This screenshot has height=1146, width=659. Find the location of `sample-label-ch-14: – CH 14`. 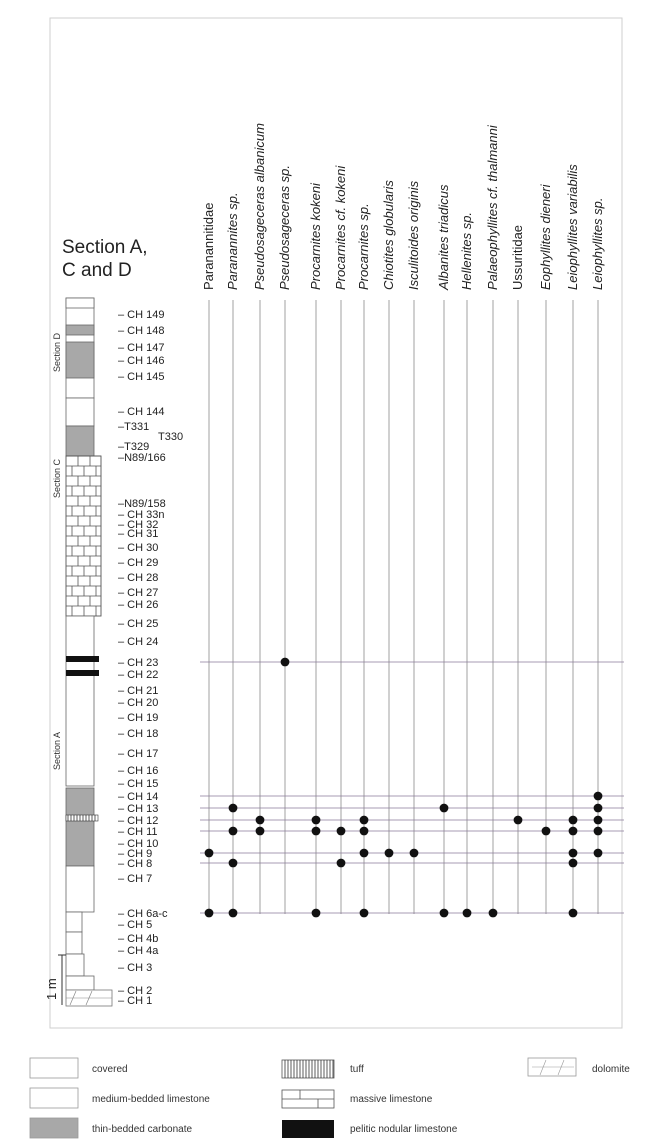

sample-label-ch-14: – CH 14 is located at coordinates (138, 797).